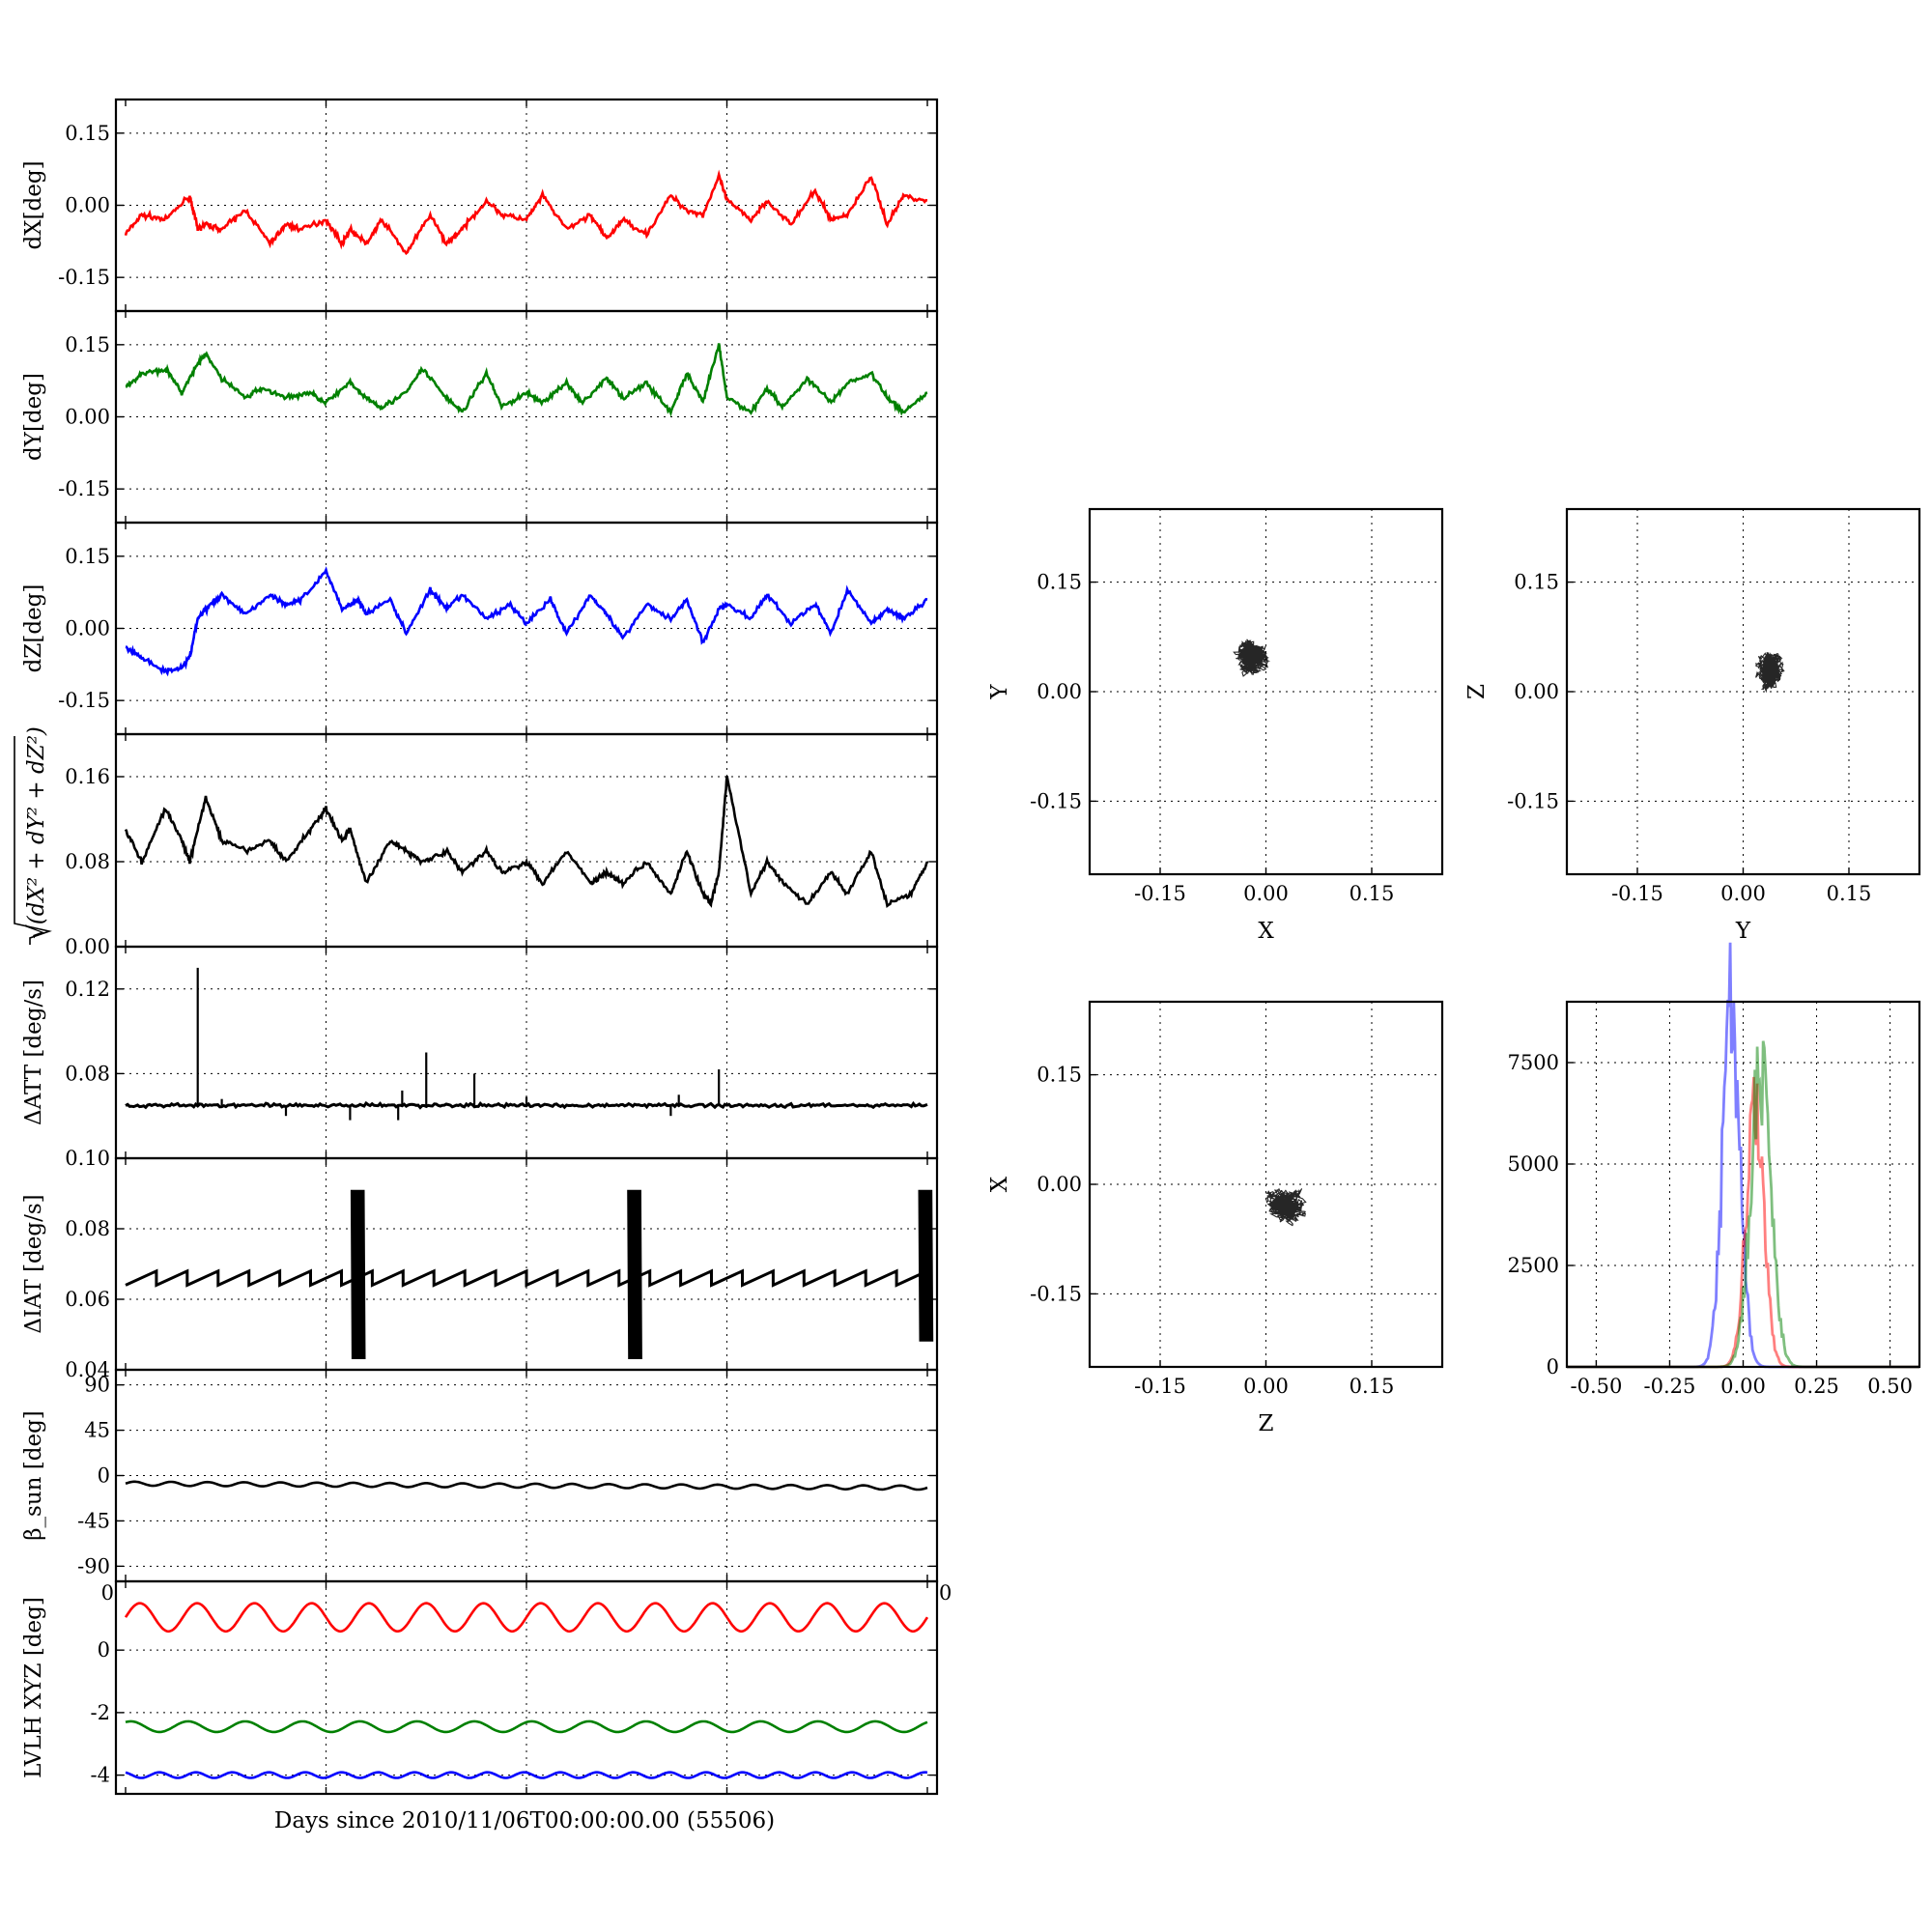  Describe the element at coordinates (1670, 1386) in the screenshot. I see `x-tick-label: -0.25` at that location.